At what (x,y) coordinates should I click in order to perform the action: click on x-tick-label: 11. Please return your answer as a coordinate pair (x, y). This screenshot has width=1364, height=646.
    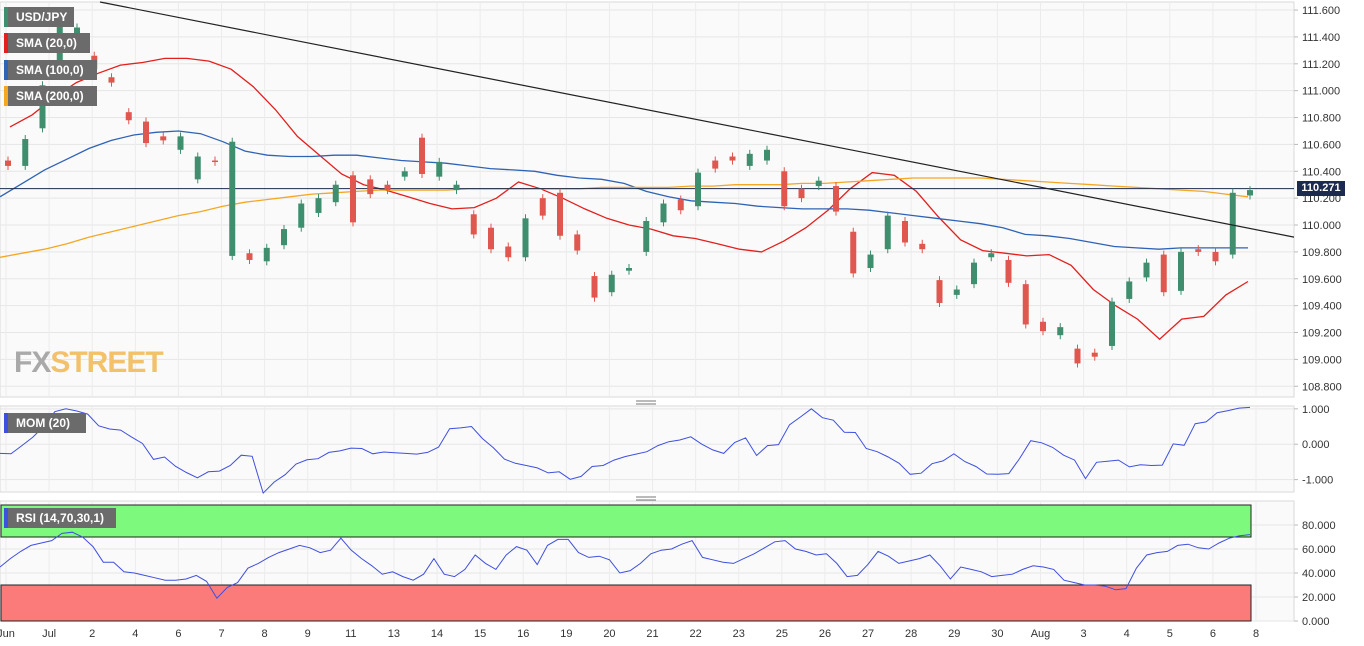
    Looking at the image, I should click on (350, 634).